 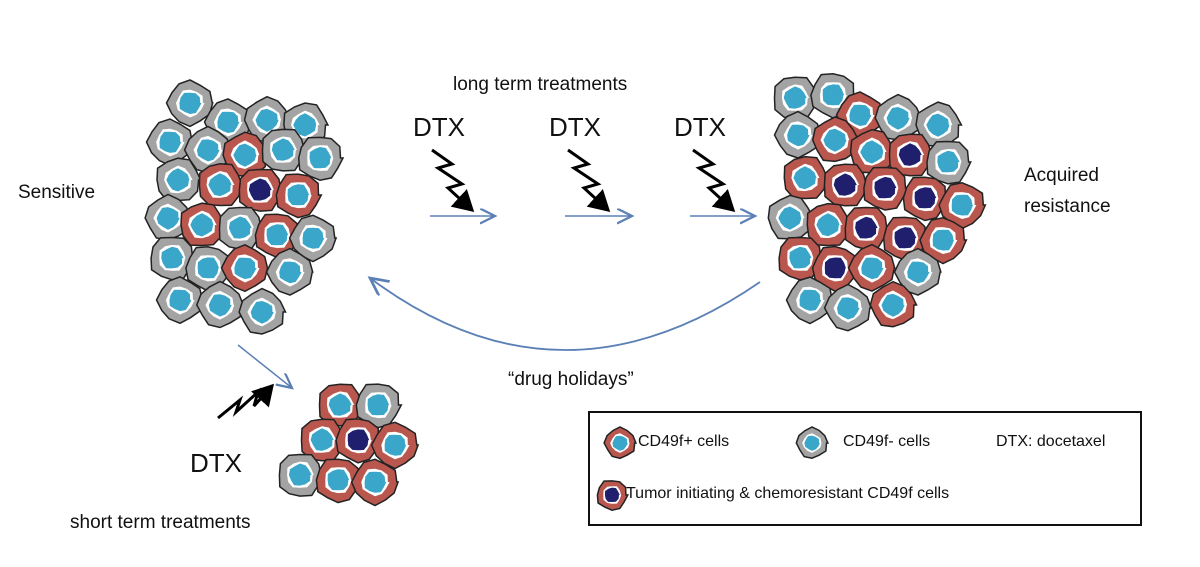 I want to click on label-acquired: Acquired, so click(x=1061, y=175).